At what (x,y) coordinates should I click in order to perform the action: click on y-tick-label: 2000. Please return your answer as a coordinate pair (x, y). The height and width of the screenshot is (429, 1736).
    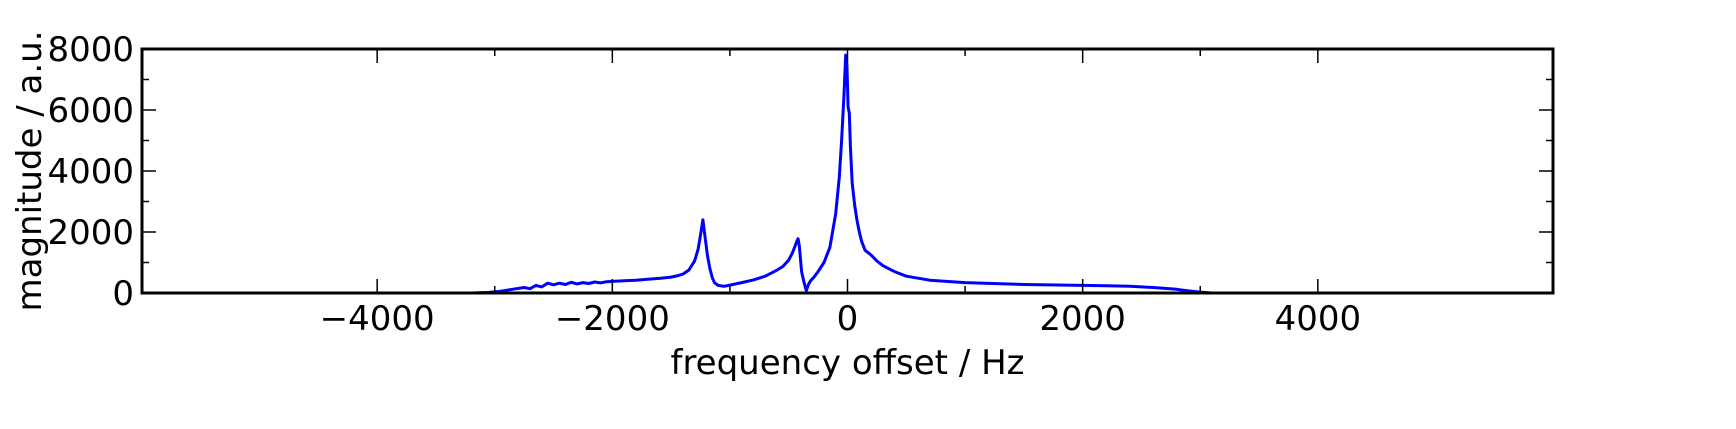
    Looking at the image, I should click on (90, 233).